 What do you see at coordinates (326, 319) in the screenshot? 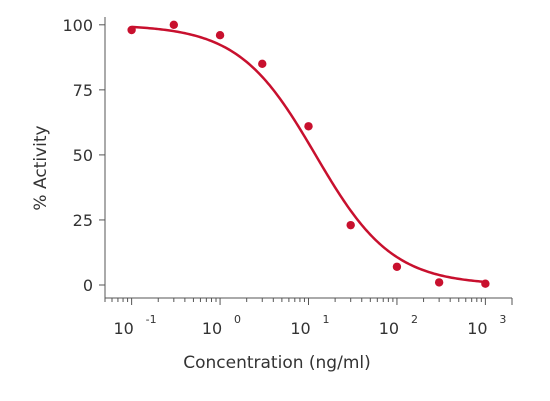
I see `x-tick-exponent: 1` at bounding box center [326, 319].